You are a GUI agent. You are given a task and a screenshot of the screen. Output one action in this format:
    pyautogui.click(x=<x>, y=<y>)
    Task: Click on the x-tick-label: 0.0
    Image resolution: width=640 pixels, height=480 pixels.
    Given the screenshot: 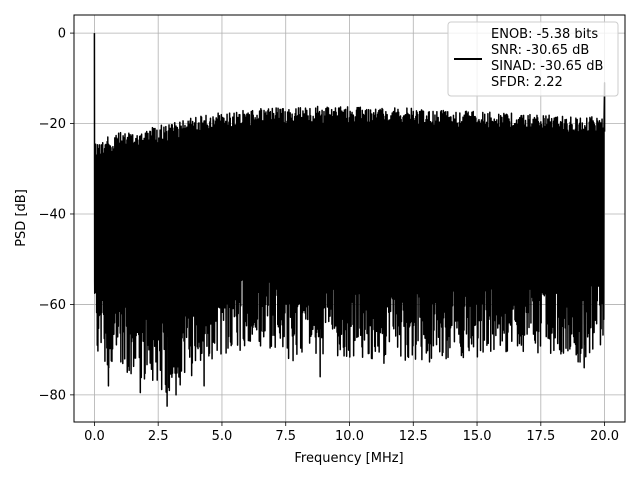 What is the action you would take?
    pyautogui.click(x=94, y=436)
    